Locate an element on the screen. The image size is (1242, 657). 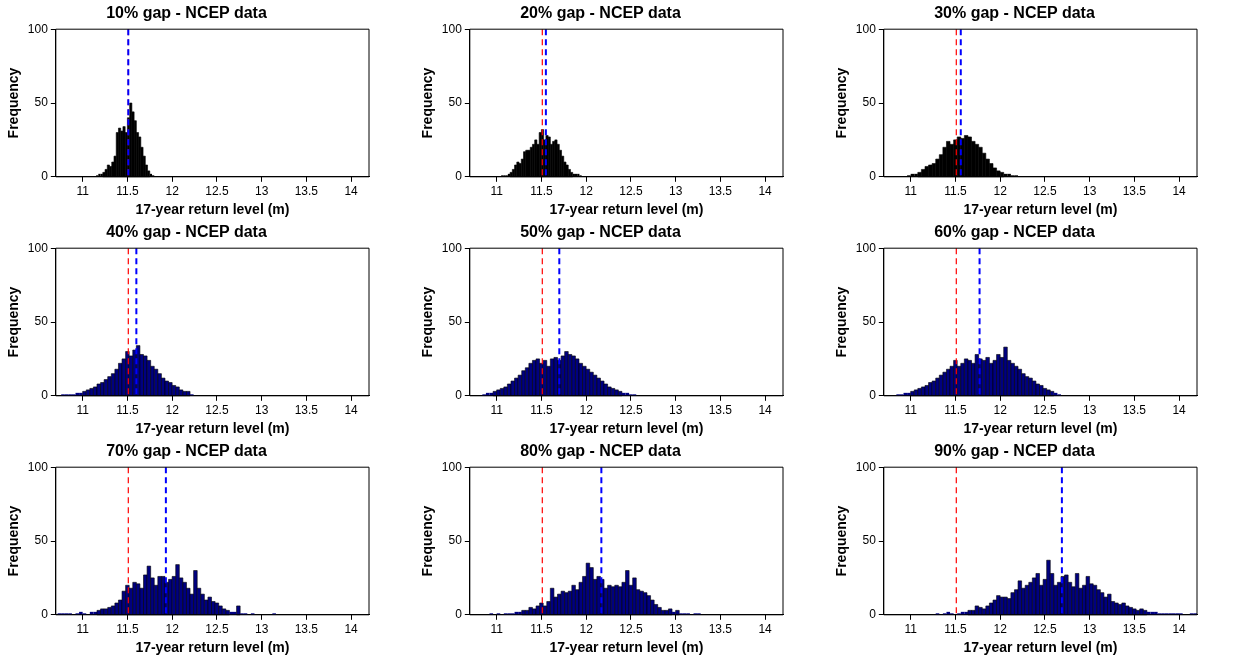
chart-title: 20% gap - NCEP data is located at coordinates (600, 13).